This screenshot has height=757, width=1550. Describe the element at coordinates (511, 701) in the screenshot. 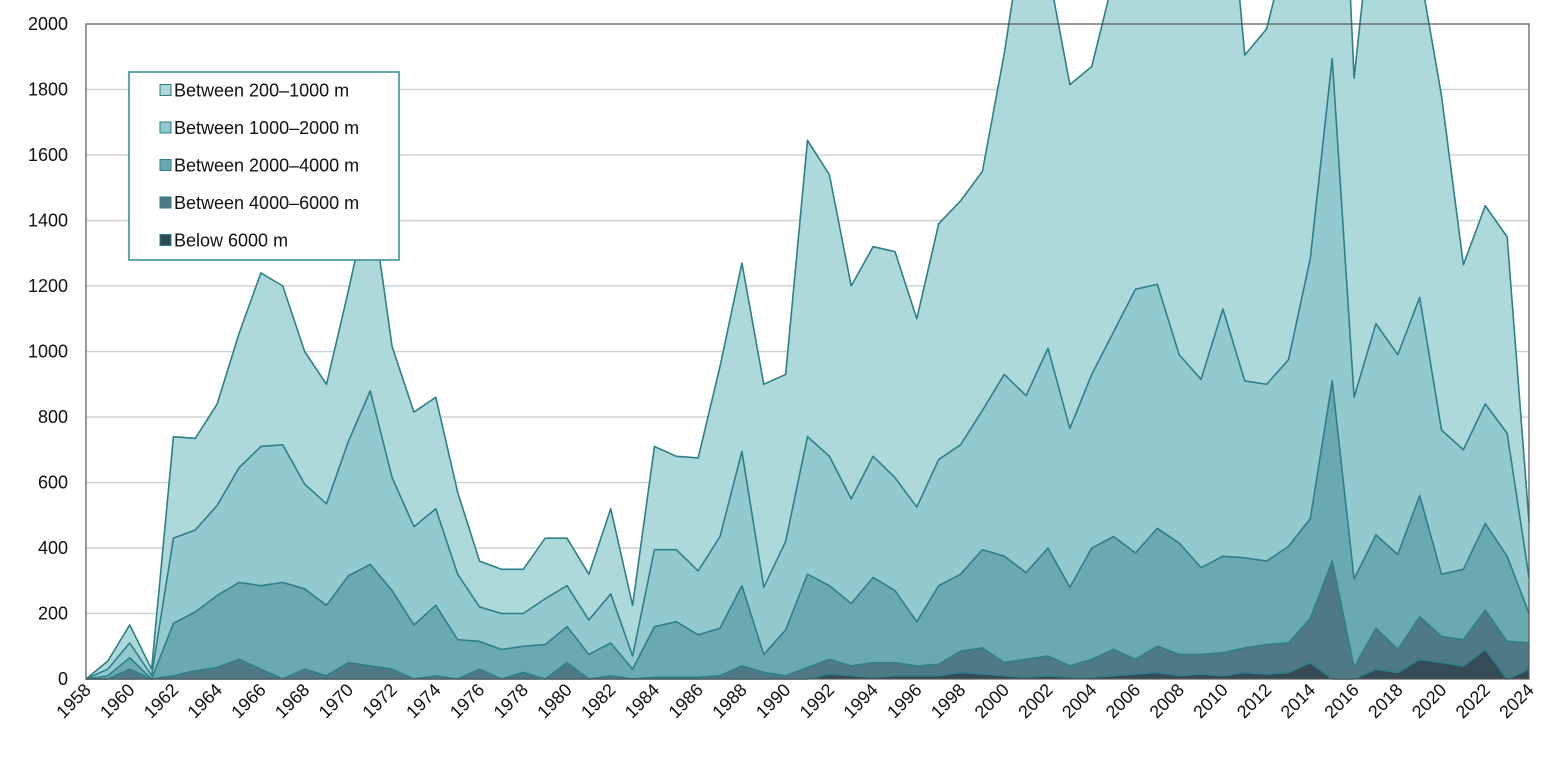

I see `x-tick-label: 1978` at that location.